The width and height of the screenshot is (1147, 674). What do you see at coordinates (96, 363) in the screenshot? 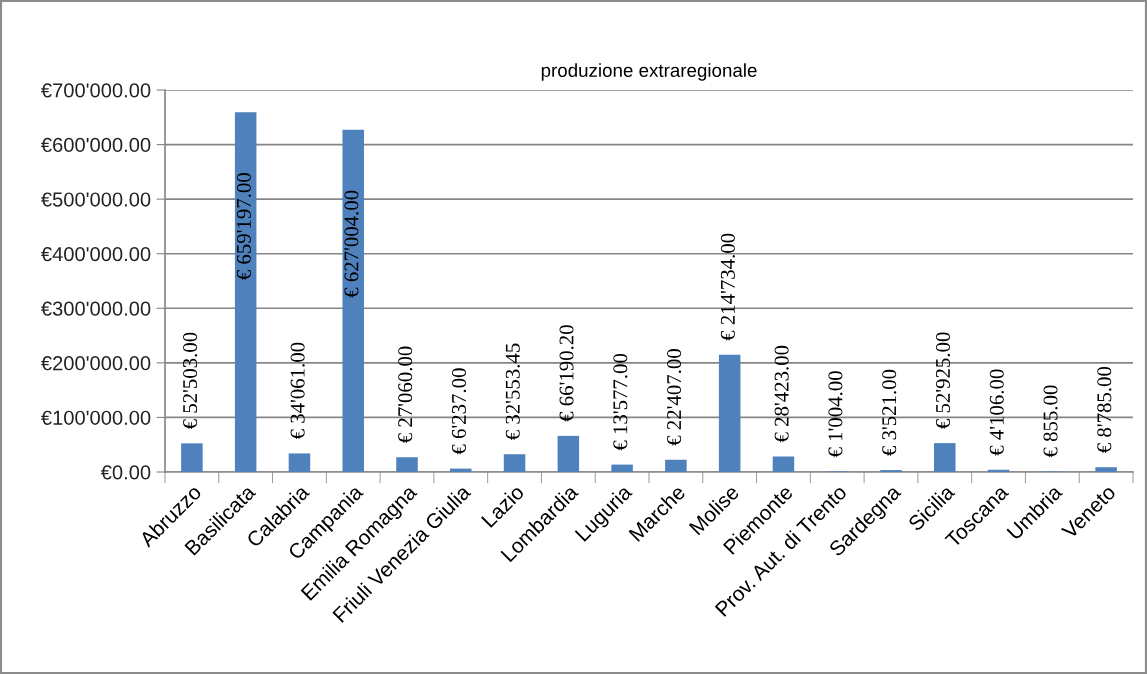
I see `y-tick-label: €200'000.00` at bounding box center [96, 363].